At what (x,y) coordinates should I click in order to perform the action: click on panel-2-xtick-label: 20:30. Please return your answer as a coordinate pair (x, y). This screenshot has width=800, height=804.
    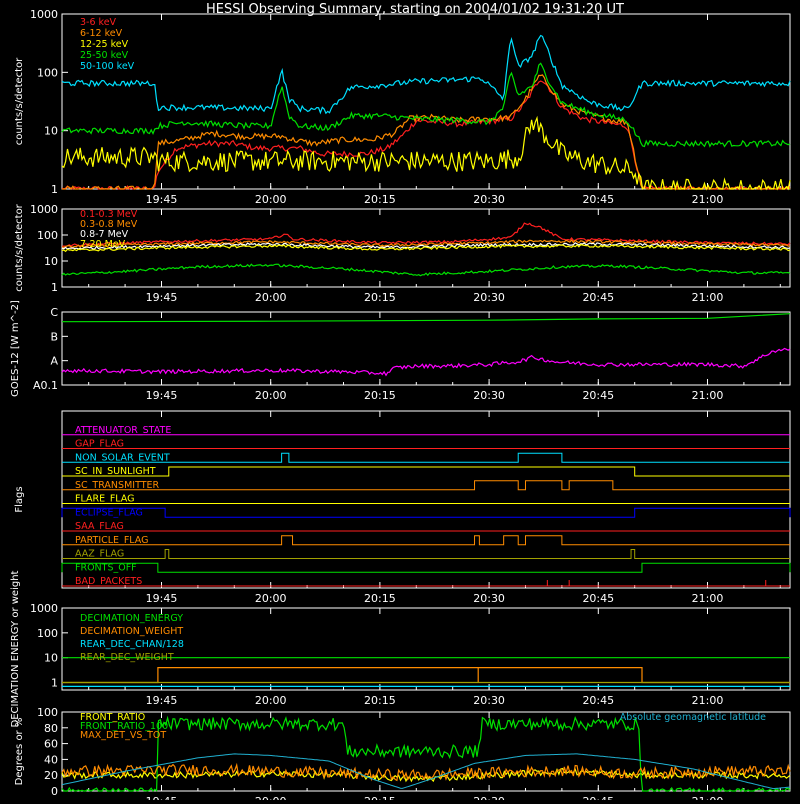
    Looking at the image, I should click on (489, 297).